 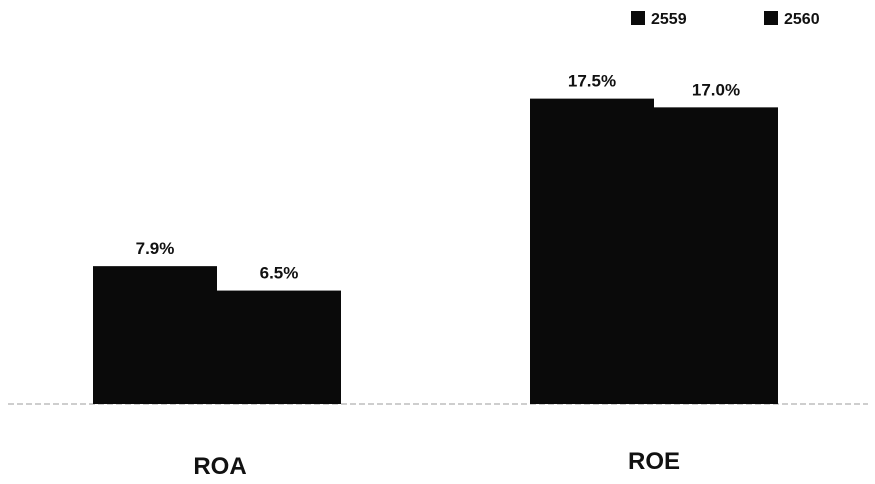 What do you see at coordinates (654, 461) in the screenshot?
I see `category-label-roe: ROE` at bounding box center [654, 461].